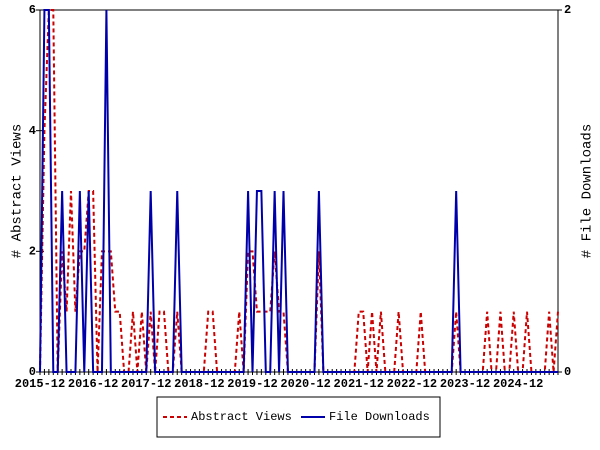 The image size is (600, 450). Describe the element at coordinates (567, 372) in the screenshot. I see `y2-tick-label: 0` at that location.